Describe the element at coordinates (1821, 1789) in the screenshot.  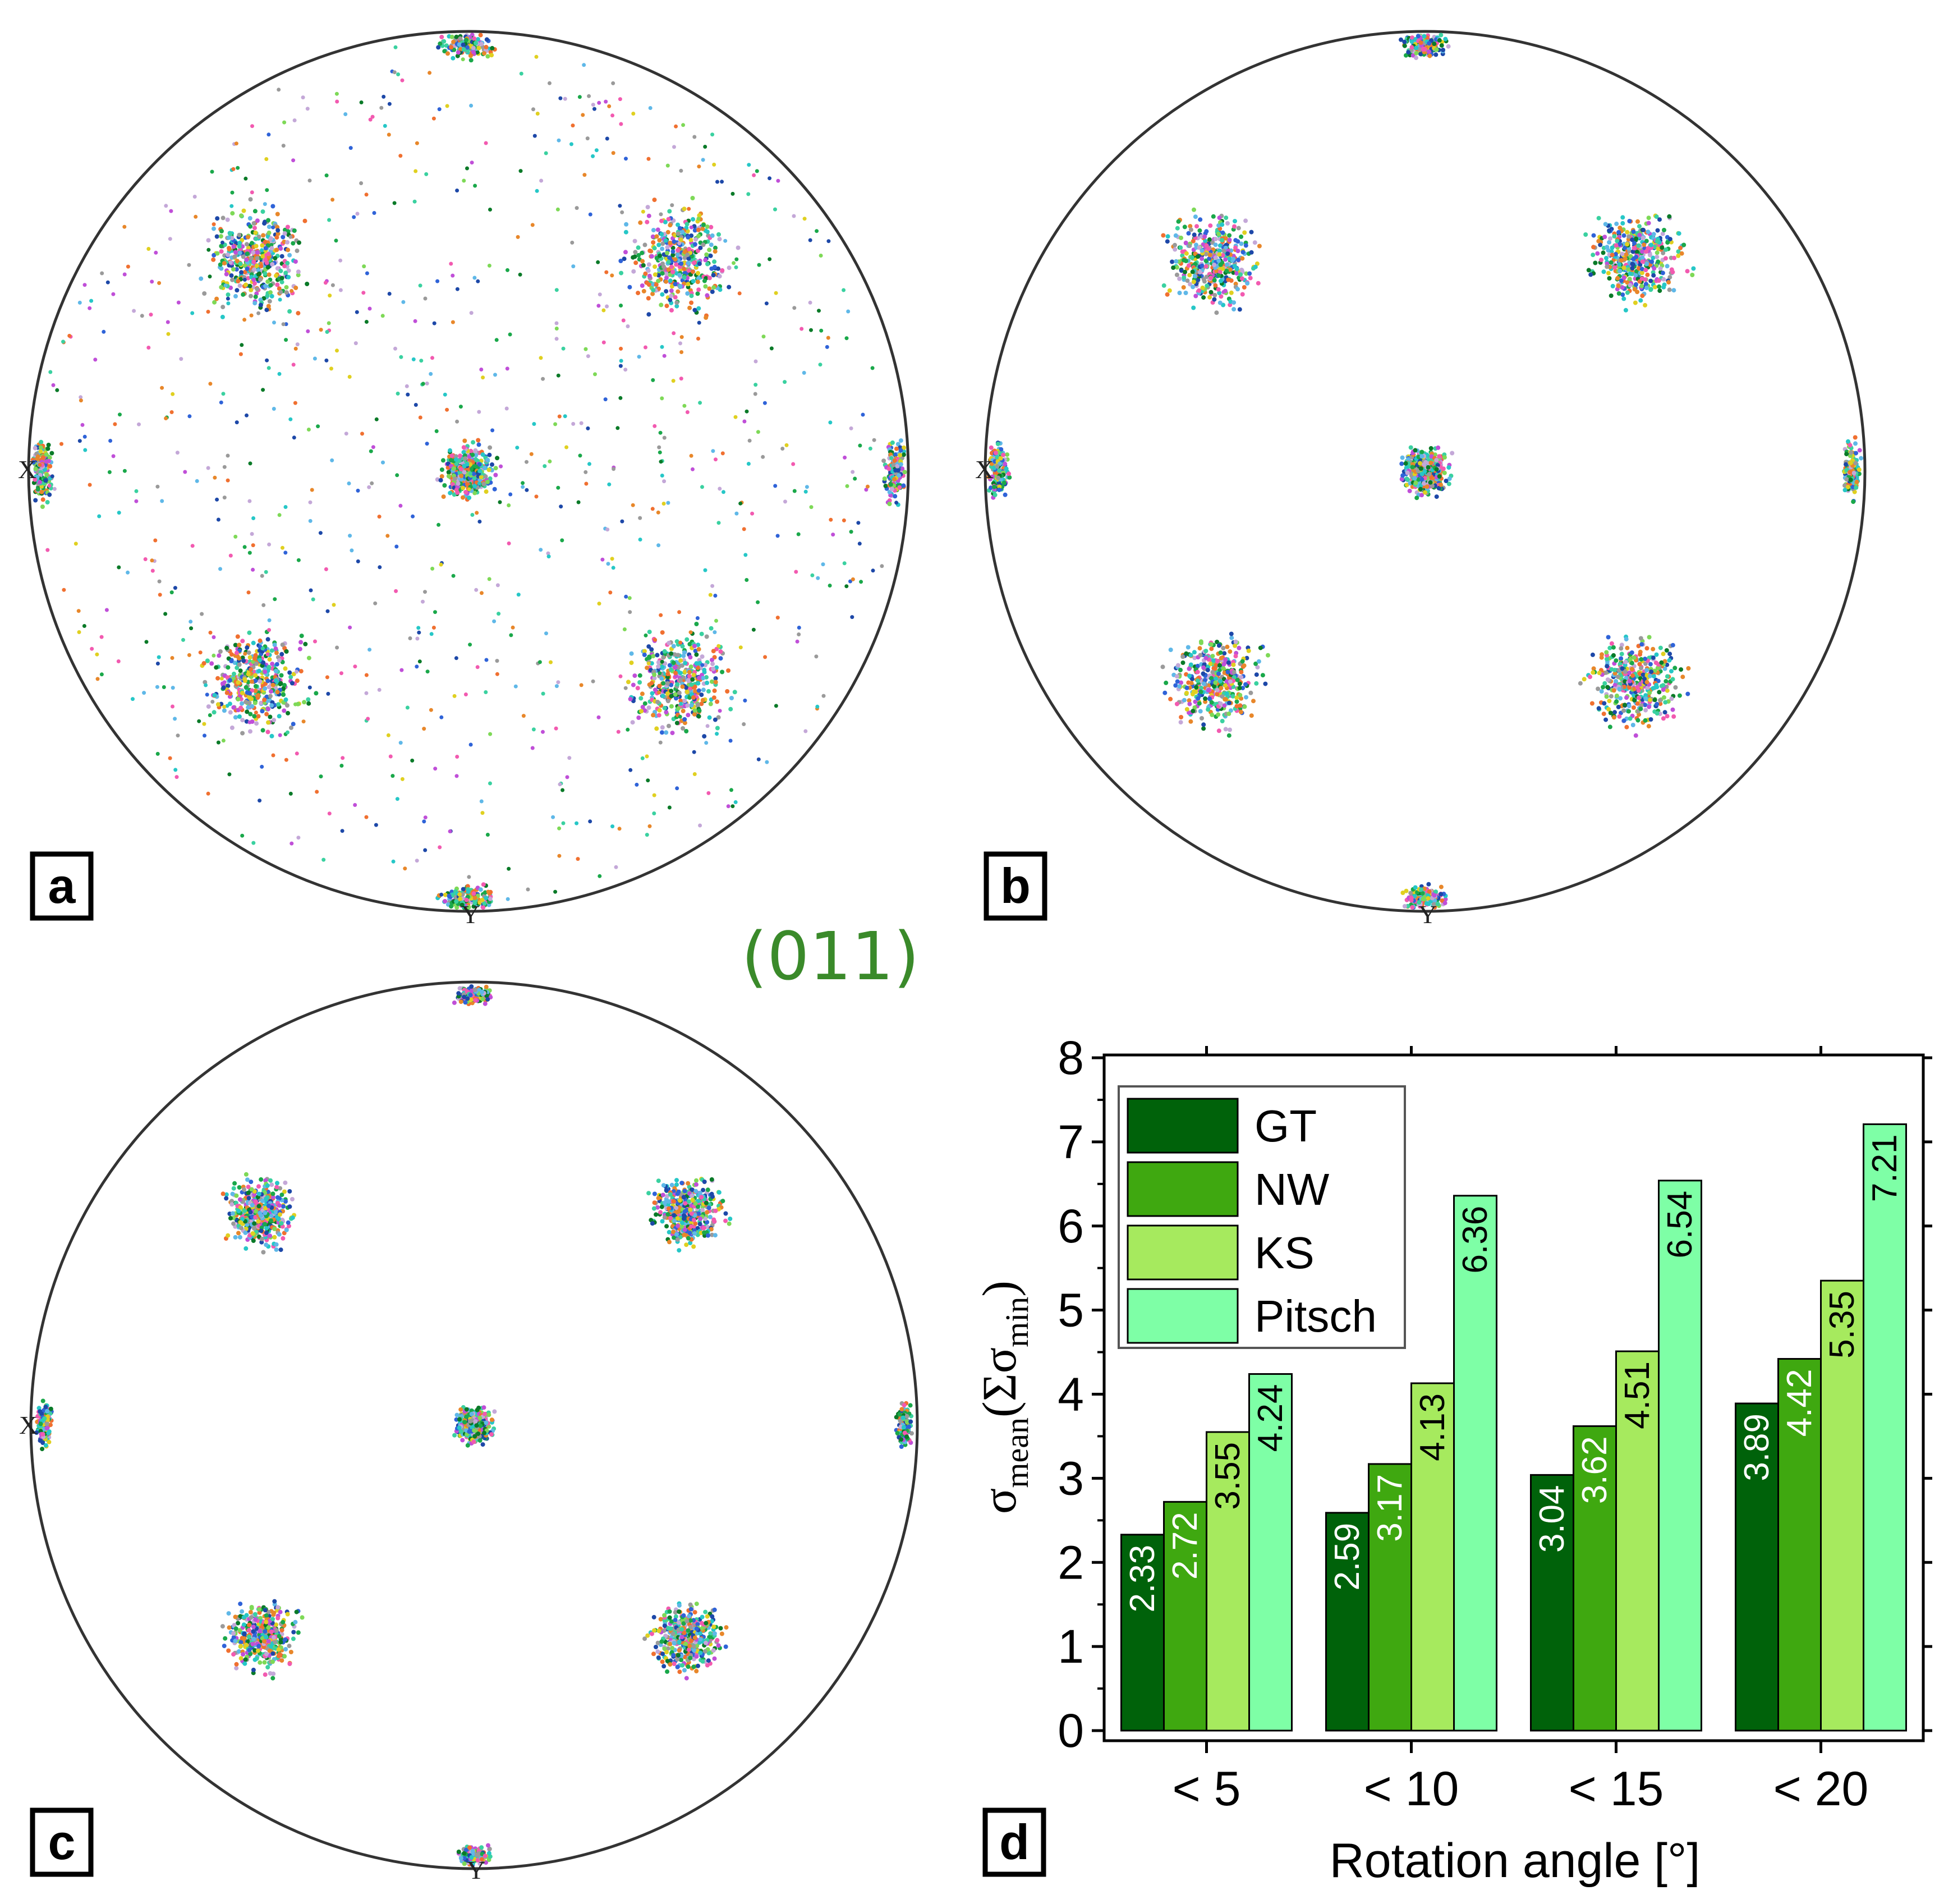
I see `x-tick-label: < 20` at that location.